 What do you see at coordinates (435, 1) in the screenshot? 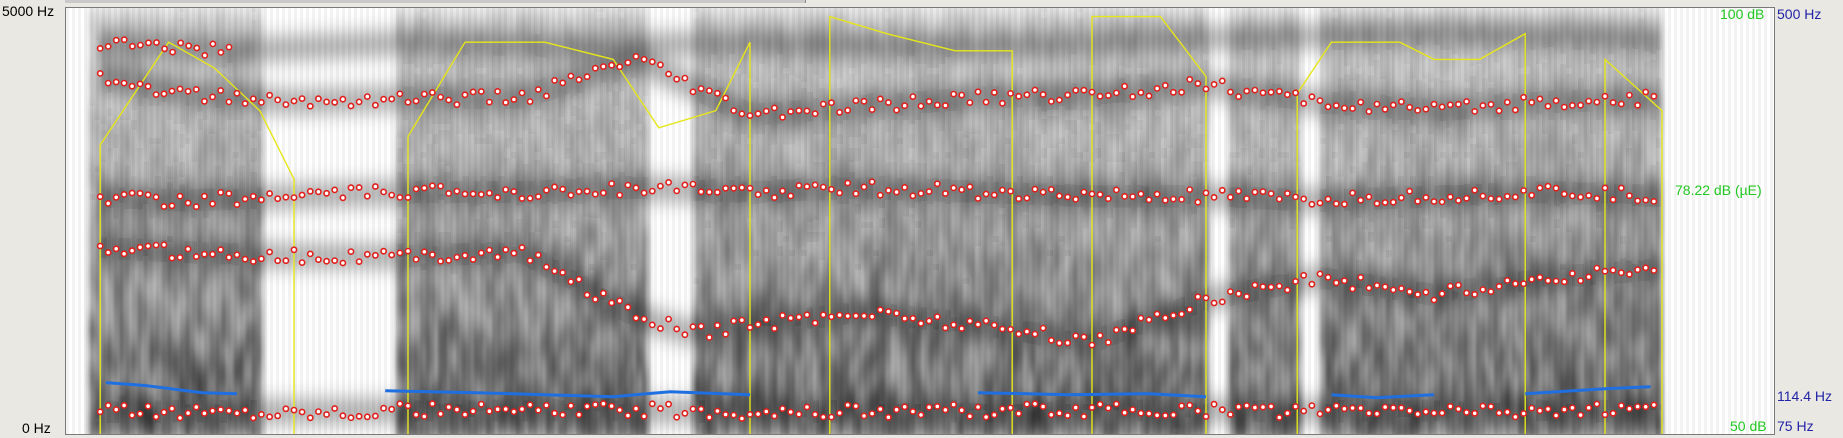
I see `selection-bar` at bounding box center [435, 1].